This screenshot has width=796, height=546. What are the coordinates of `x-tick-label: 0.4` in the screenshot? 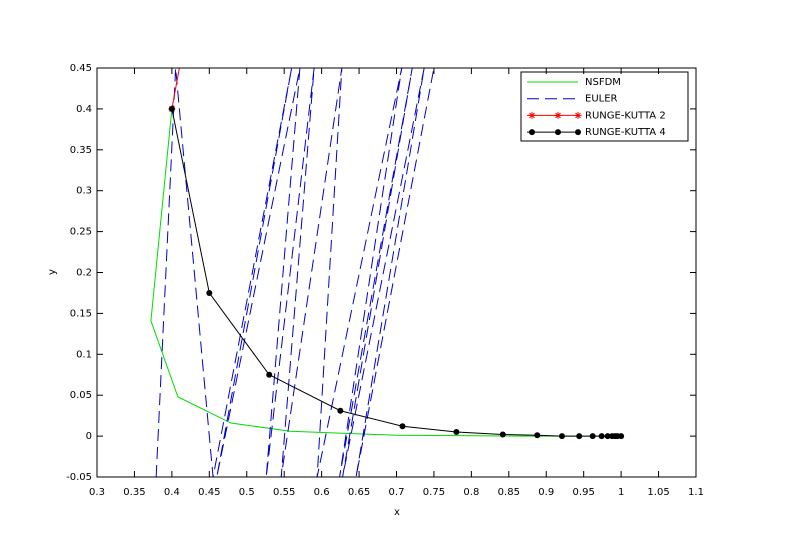 It's located at (172, 492).